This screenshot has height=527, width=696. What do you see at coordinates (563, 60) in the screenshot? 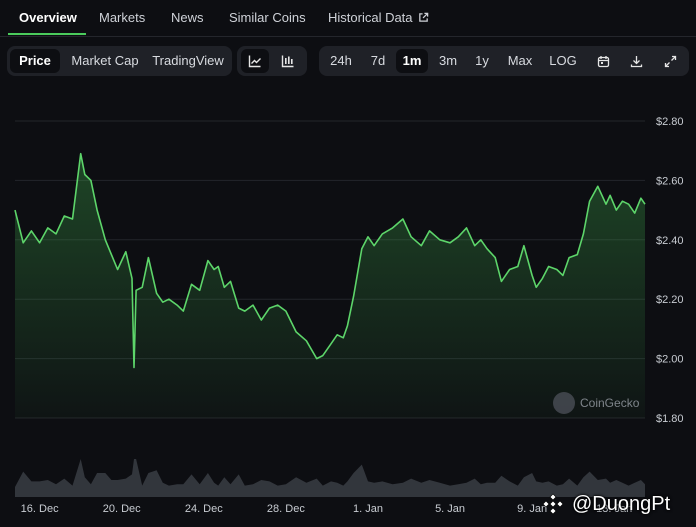
I see `log-scale-button: LOG` at bounding box center [563, 60].